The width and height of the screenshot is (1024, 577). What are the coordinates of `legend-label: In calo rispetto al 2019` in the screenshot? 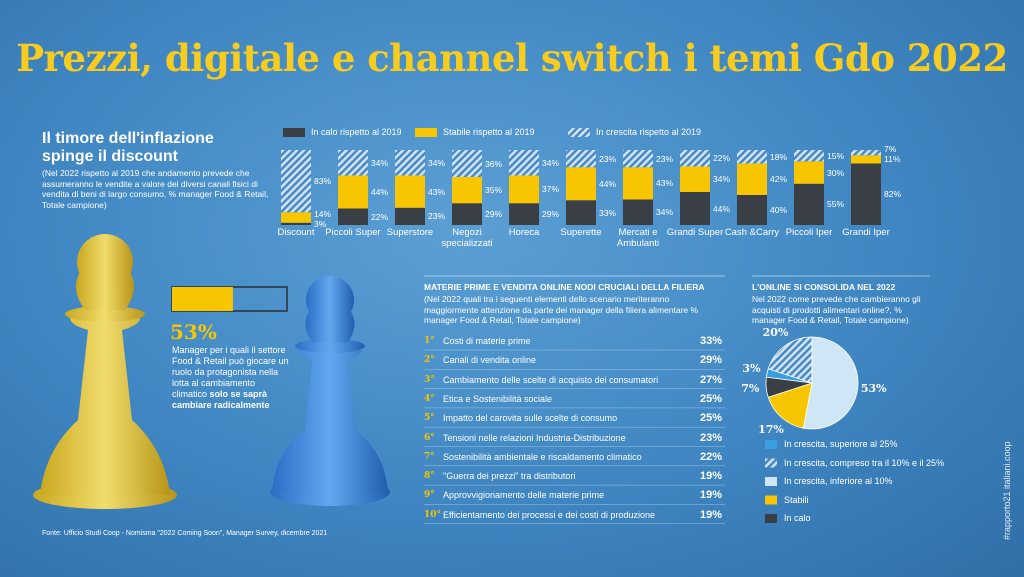 It's located at (356, 132).